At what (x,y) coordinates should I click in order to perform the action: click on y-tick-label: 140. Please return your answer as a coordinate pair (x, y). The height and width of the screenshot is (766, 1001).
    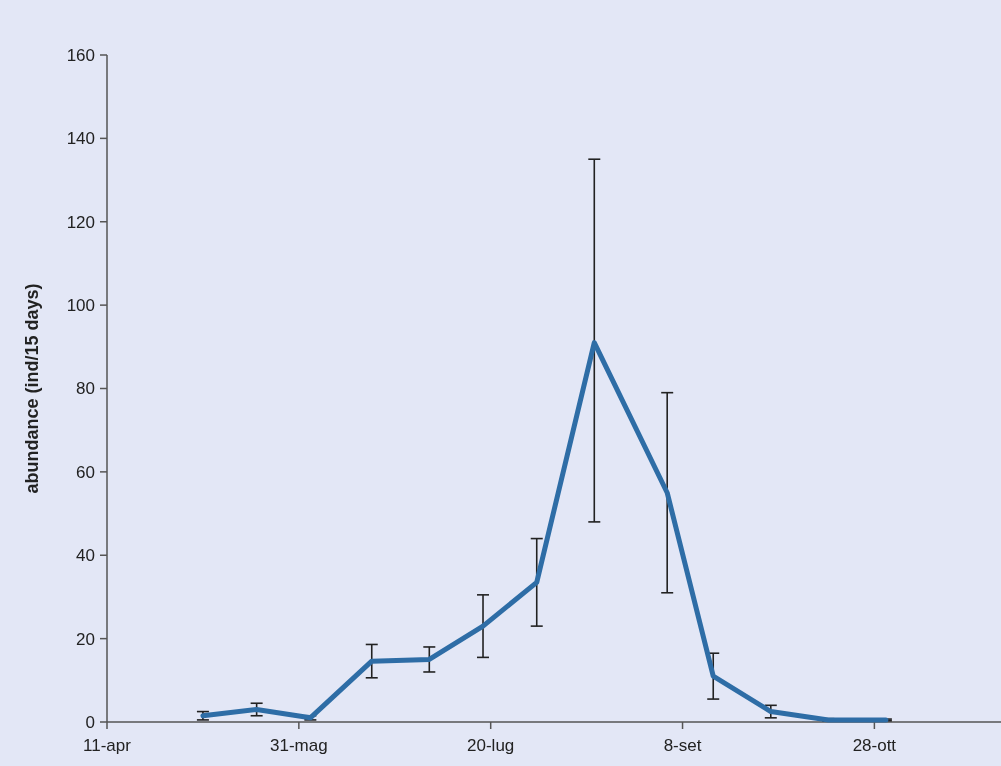
    Looking at the image, I should click on (80, 139).